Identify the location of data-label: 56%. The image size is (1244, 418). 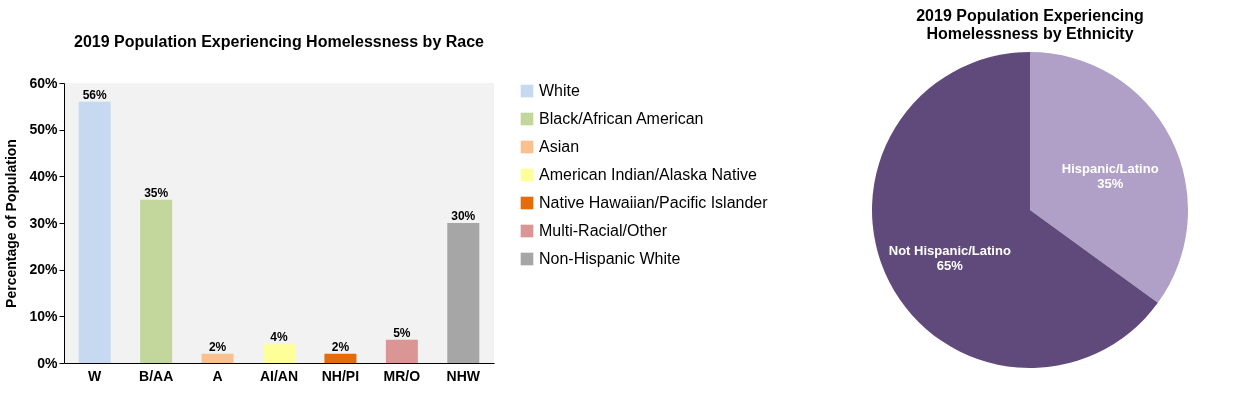
(95, 94).